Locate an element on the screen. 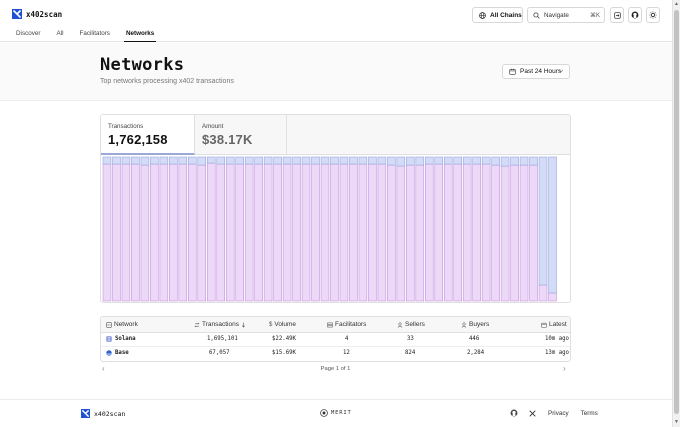  tab-networks: Networks is located at coordinates (140, 36).